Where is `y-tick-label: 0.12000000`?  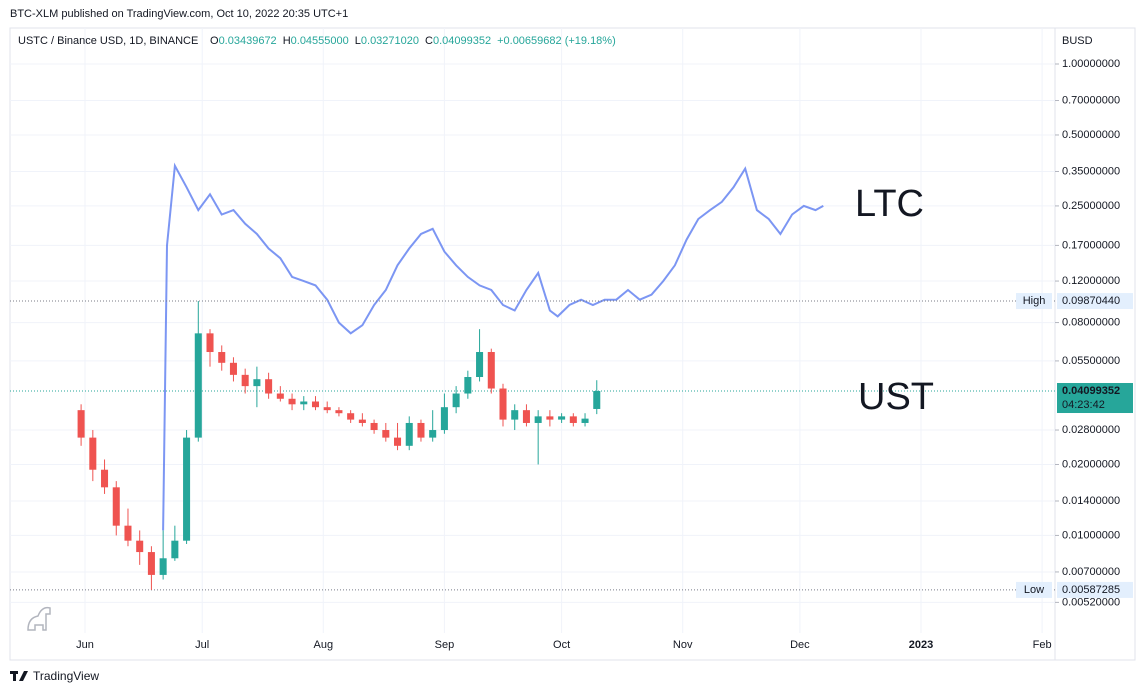
y-tick-label: 0.12000000 is located at coordinates (1091, 281).